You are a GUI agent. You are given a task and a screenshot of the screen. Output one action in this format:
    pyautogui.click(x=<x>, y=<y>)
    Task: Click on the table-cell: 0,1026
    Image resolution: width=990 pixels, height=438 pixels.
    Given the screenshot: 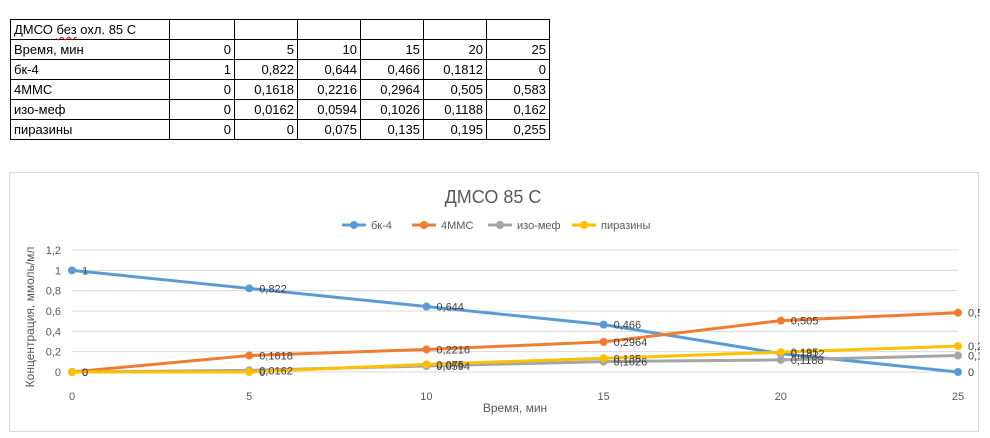 What is the action you would take?
    pyautogui.click(x=392, y=109)
    